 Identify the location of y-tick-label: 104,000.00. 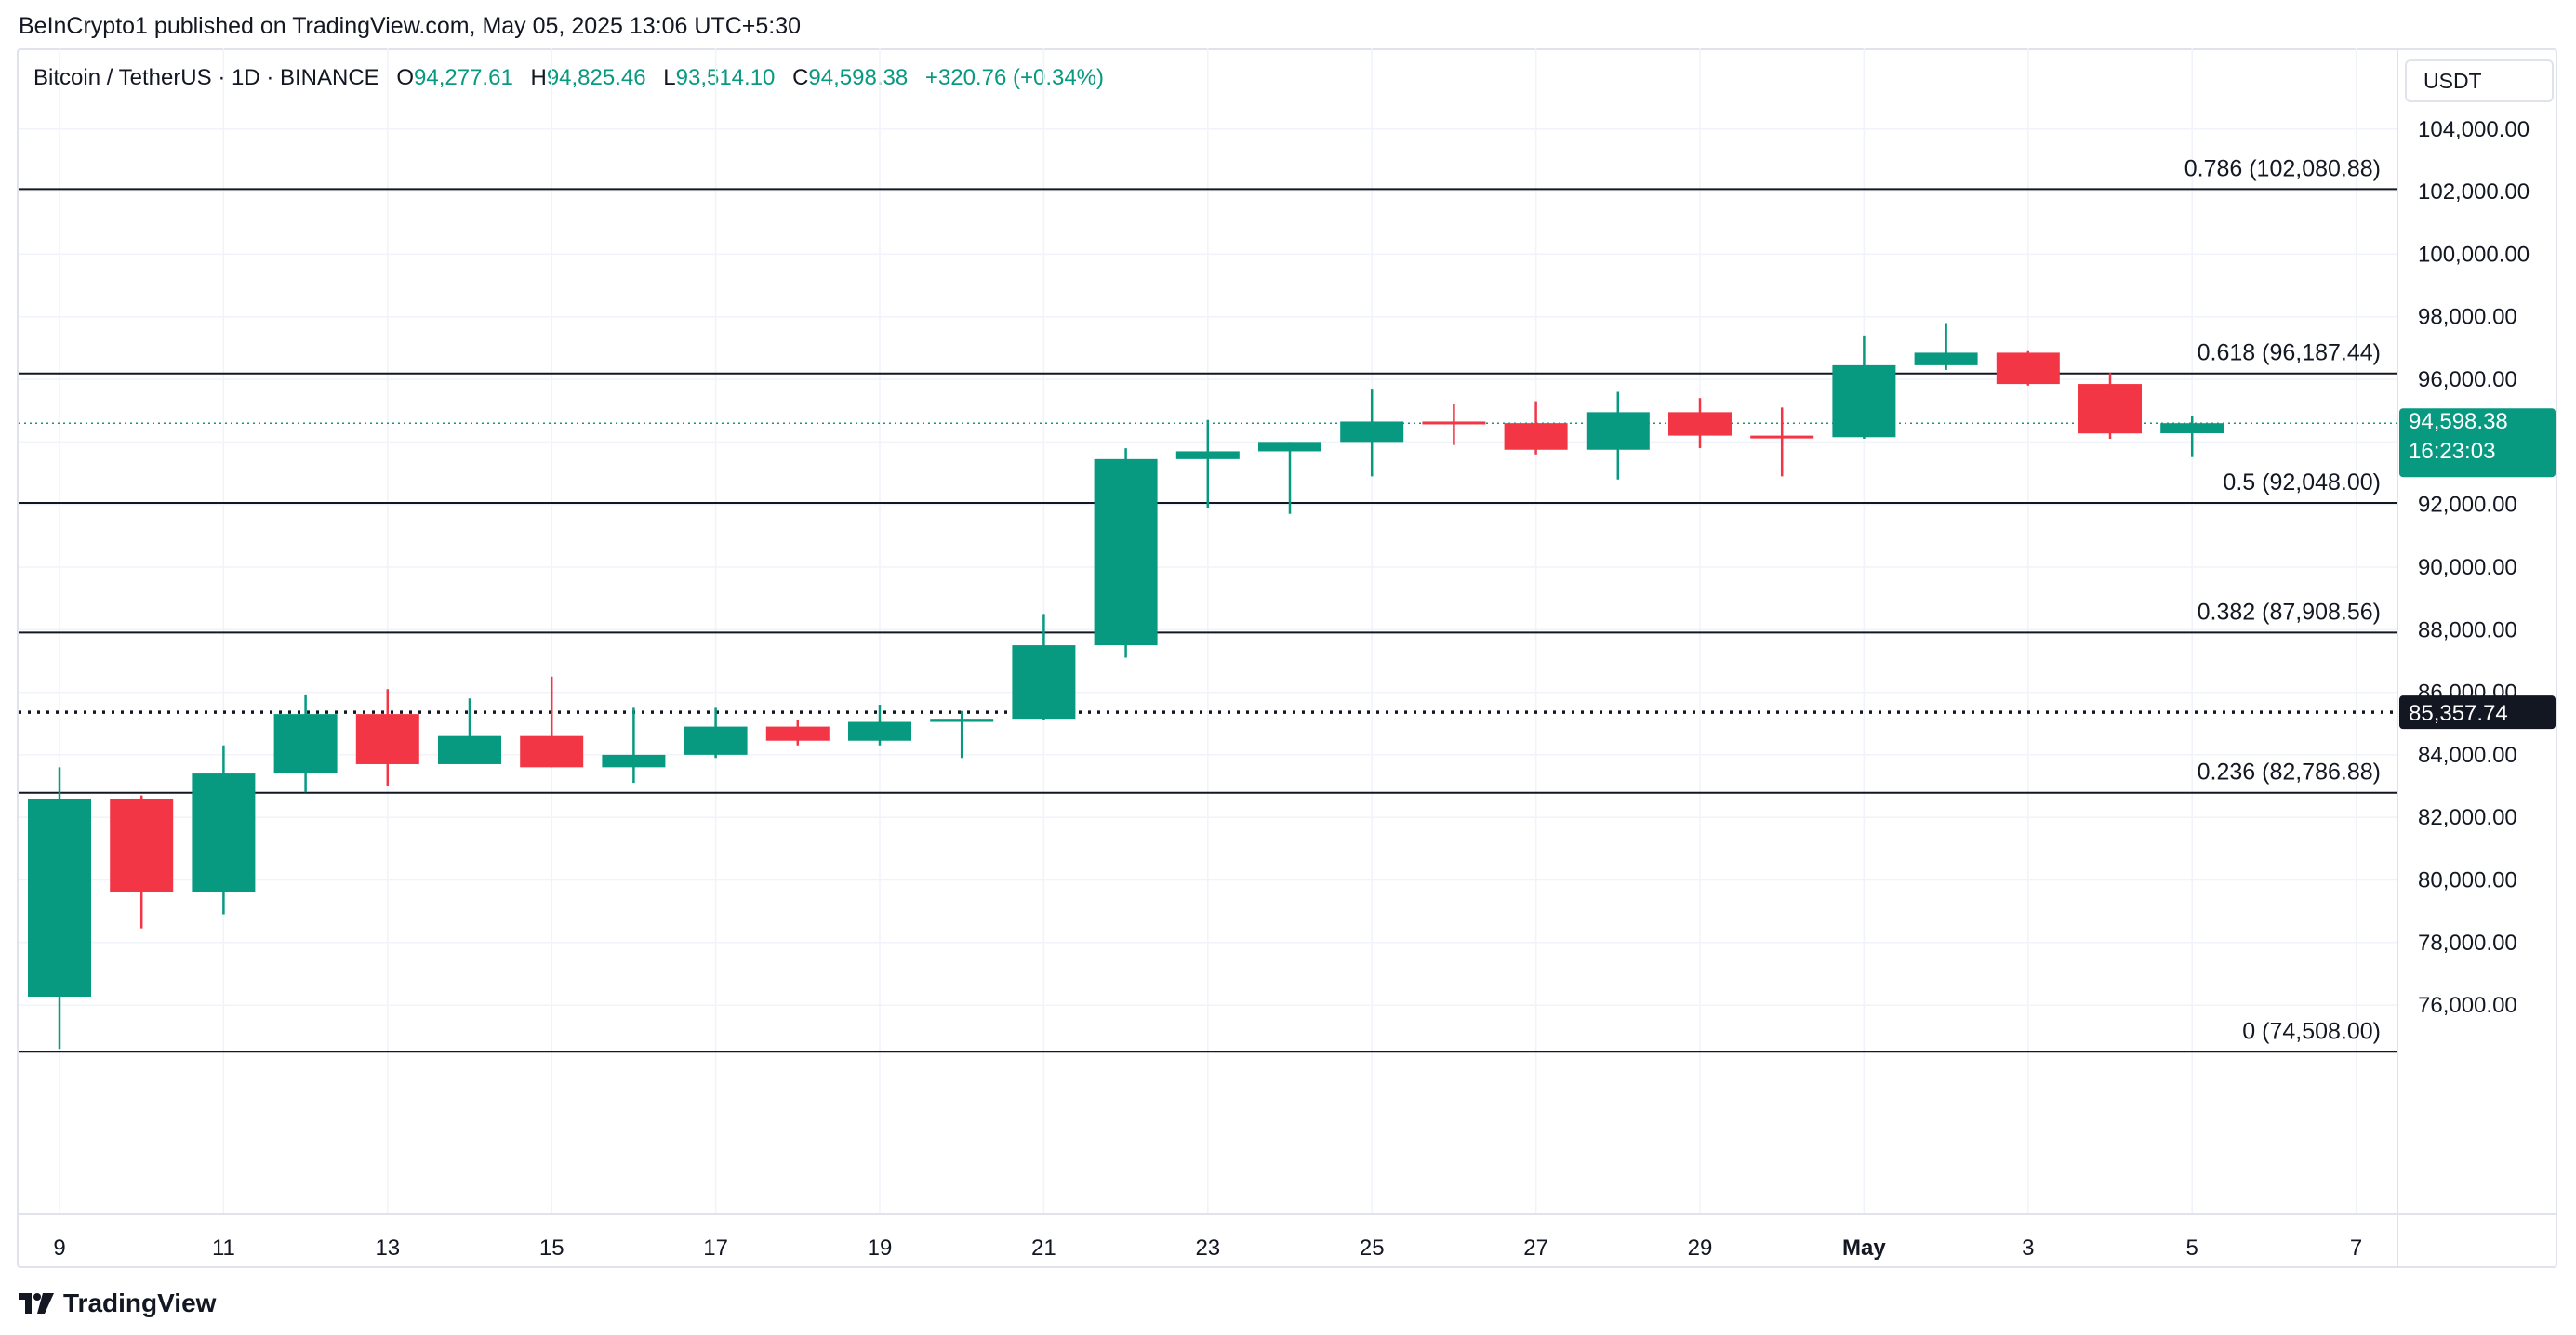
(2474, 129).